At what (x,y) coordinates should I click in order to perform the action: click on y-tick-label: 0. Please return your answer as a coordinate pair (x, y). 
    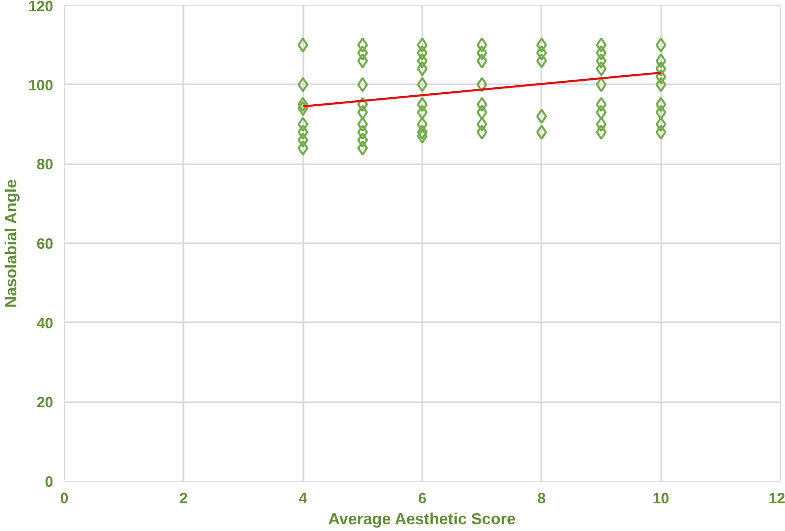
    Looking at the image, I should click on (49, 482).